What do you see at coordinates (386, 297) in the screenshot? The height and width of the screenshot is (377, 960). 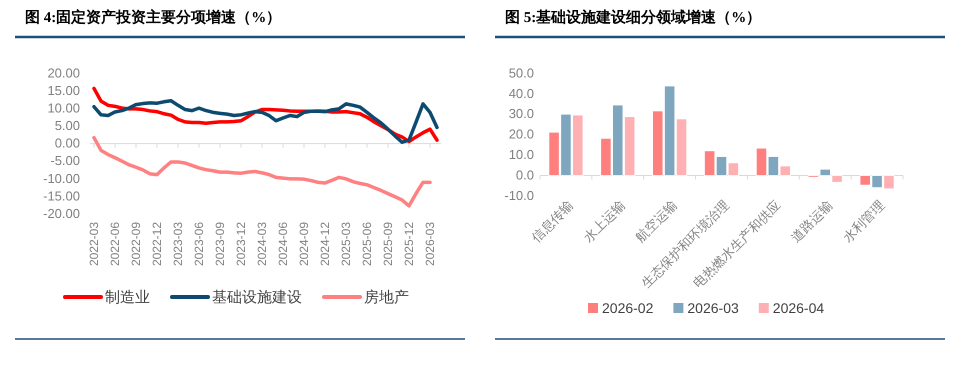 I see `legend-label: 房地产` at bounding box center [386, 297].